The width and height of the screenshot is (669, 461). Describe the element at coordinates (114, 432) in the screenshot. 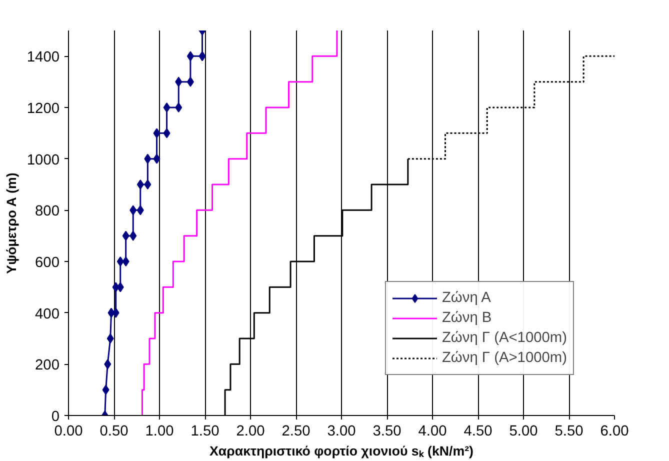

I see `x-tick-label: 0.50` at that location.